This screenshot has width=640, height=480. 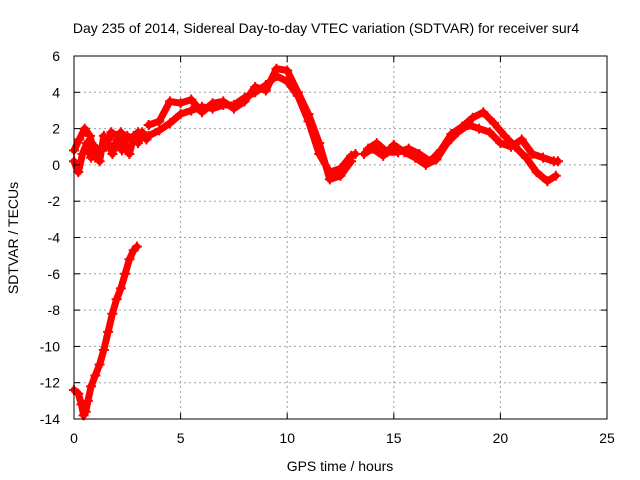 What do you see at coordinates (56, 56) in the screenshot?
I see `y-tick-label: 6` at bounding box center [56, 56].